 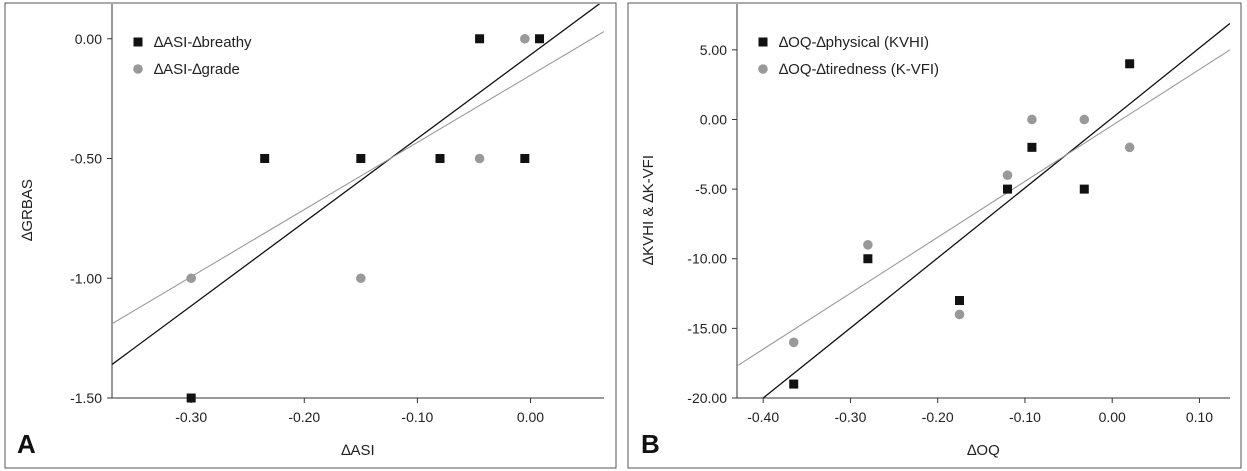 What do you see at coordinates (763, 417) in the screenshot?
I see `panel-b-x-tick-label: -0.40` at bounding box center [763, 417].